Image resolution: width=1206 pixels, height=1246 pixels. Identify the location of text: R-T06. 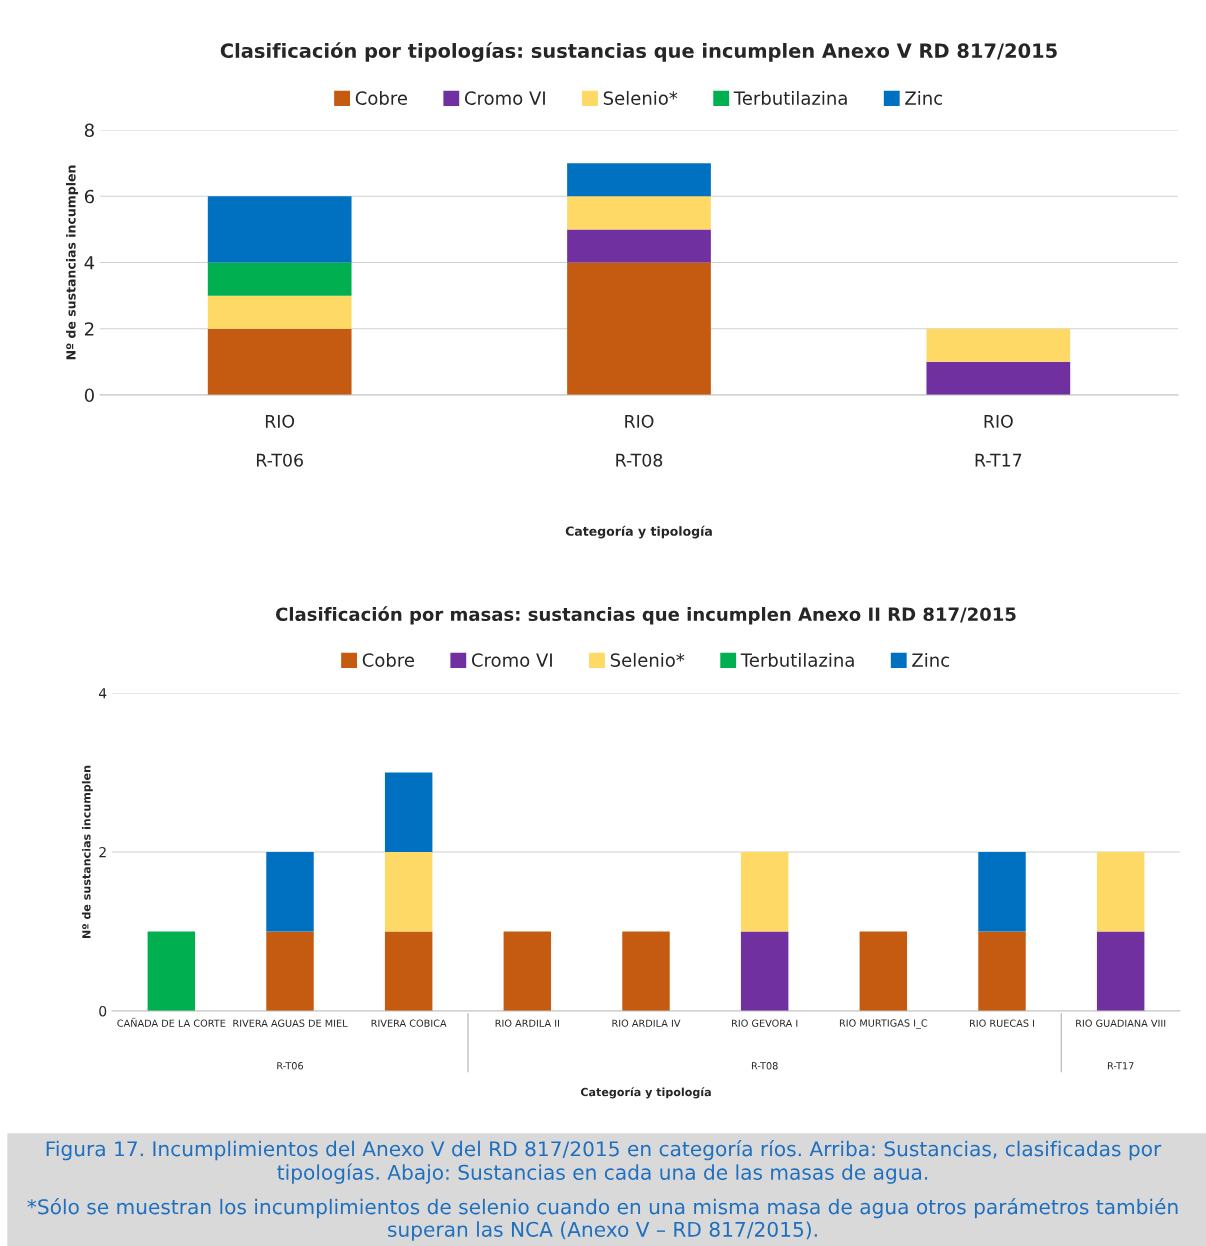
(290, 1066).